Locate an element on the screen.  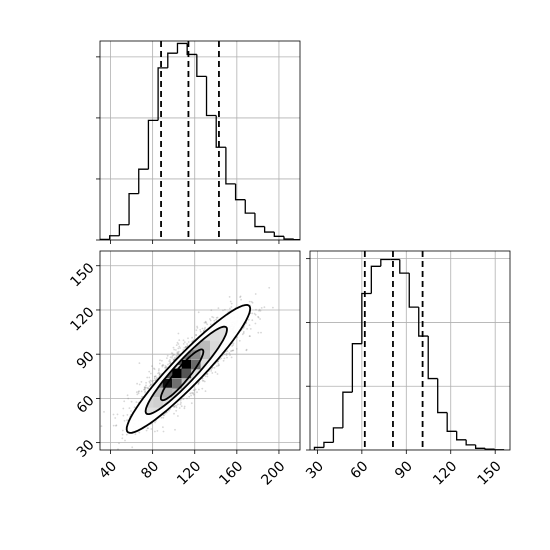
bottom-right-tick-marks is located at coordinates (401, 356).